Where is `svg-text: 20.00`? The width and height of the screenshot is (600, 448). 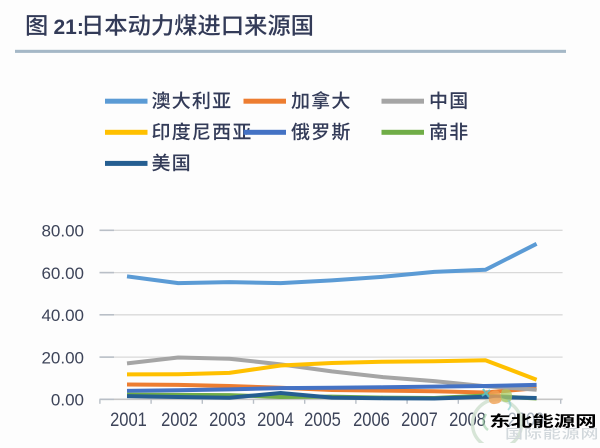 svg-text: 20.00 is located at coordinates (62, 357).